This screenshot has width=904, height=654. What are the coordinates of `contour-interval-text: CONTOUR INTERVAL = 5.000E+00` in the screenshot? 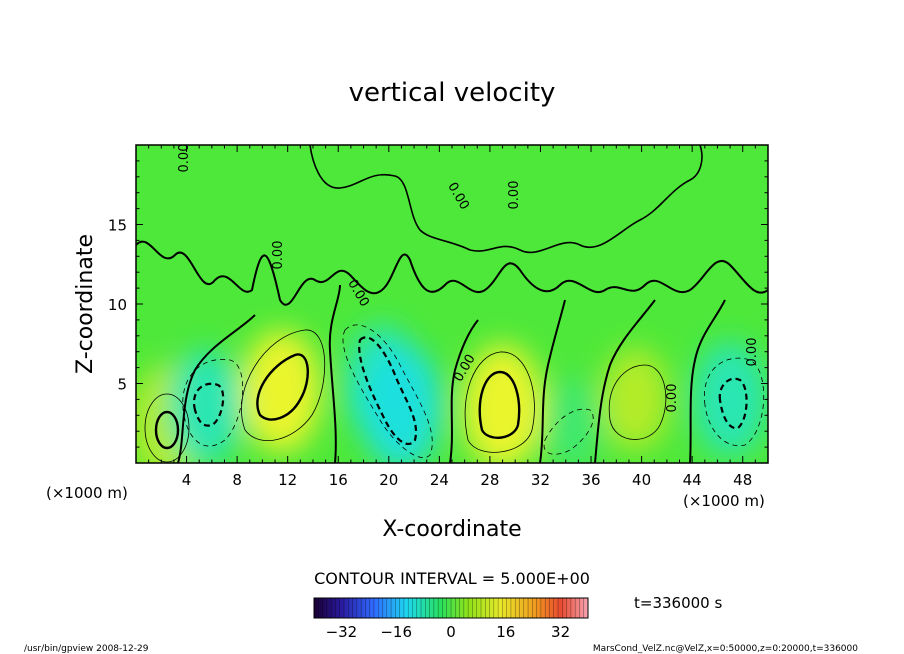 It's located at (452, 578).